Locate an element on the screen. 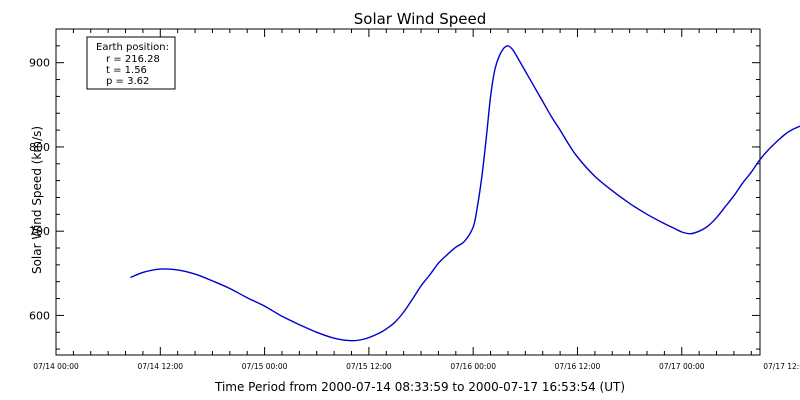  y-tick-label: 800 is located at coordinates (39, 147).